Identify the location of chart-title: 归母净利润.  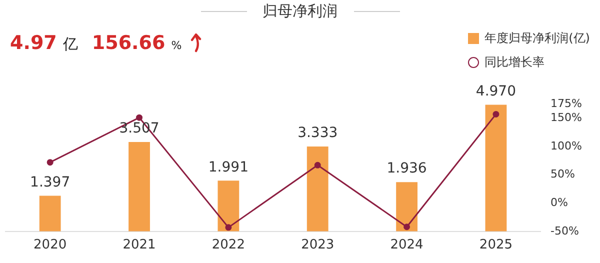
(300, 11).